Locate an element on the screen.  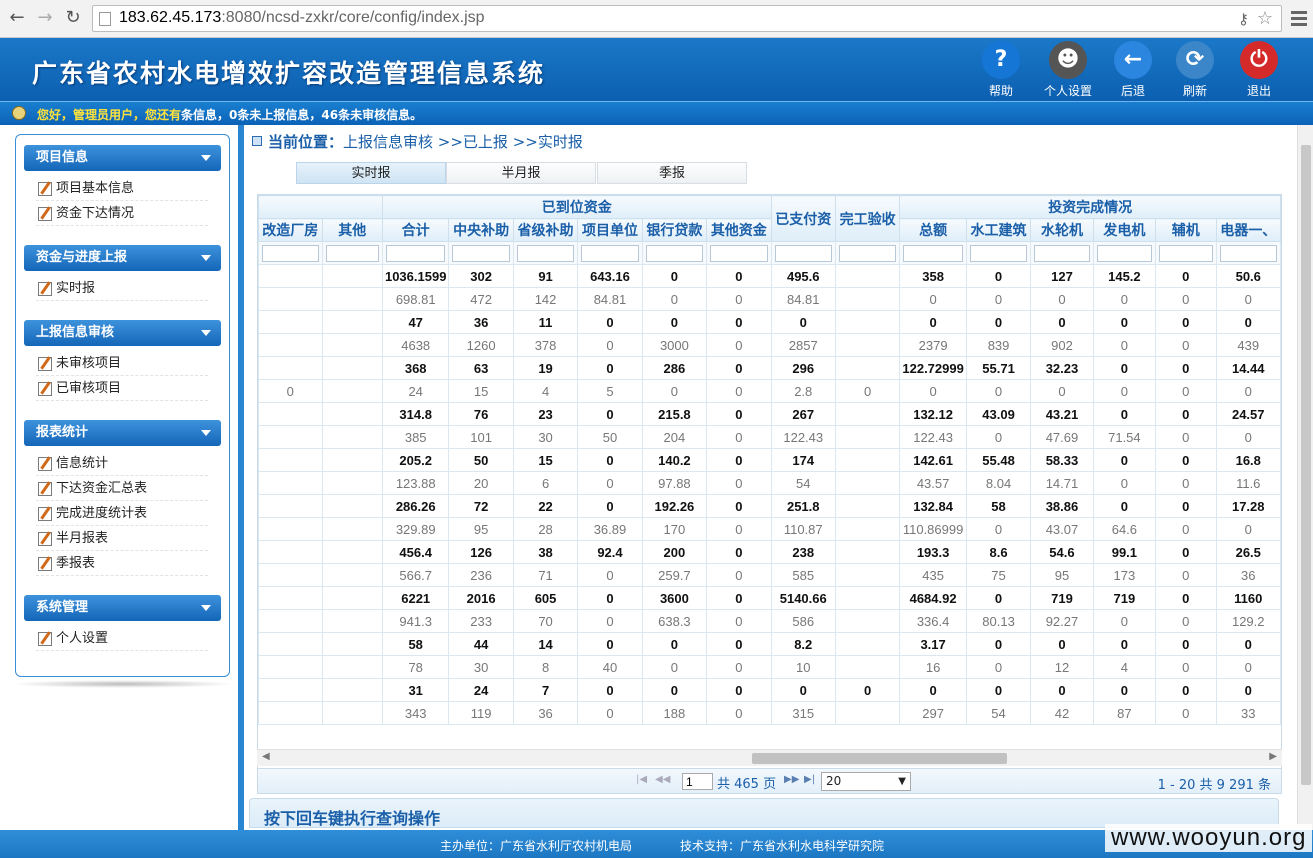
scroll-thumb is located at coordinates (879, 758).